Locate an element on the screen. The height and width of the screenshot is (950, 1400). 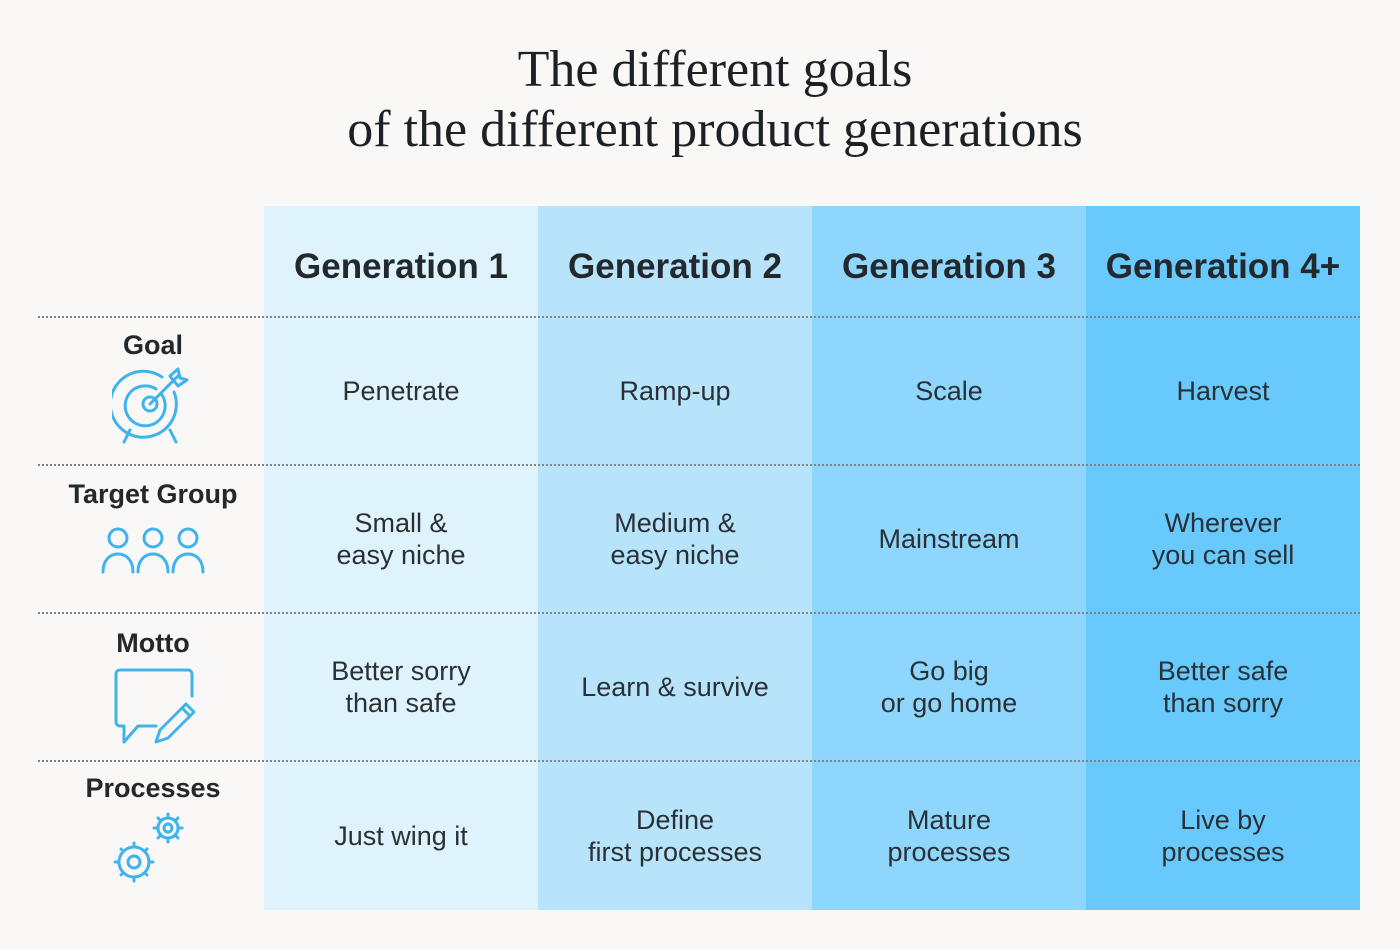
cell-text: Ramp-up is located at coordinates (675, 391).